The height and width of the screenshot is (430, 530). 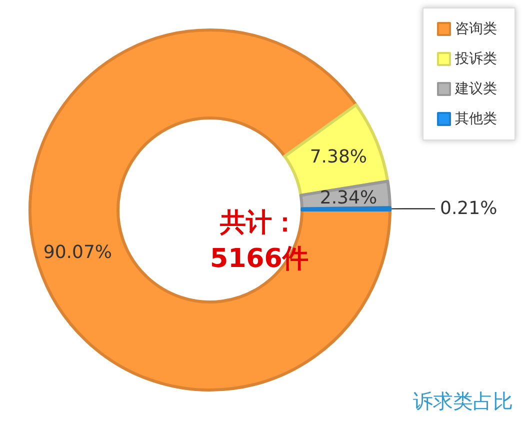 What do you see at coordinates (259, 241) in the screenshot?
I see `text: 共计： 5166件` at bounding box center [259, 241].